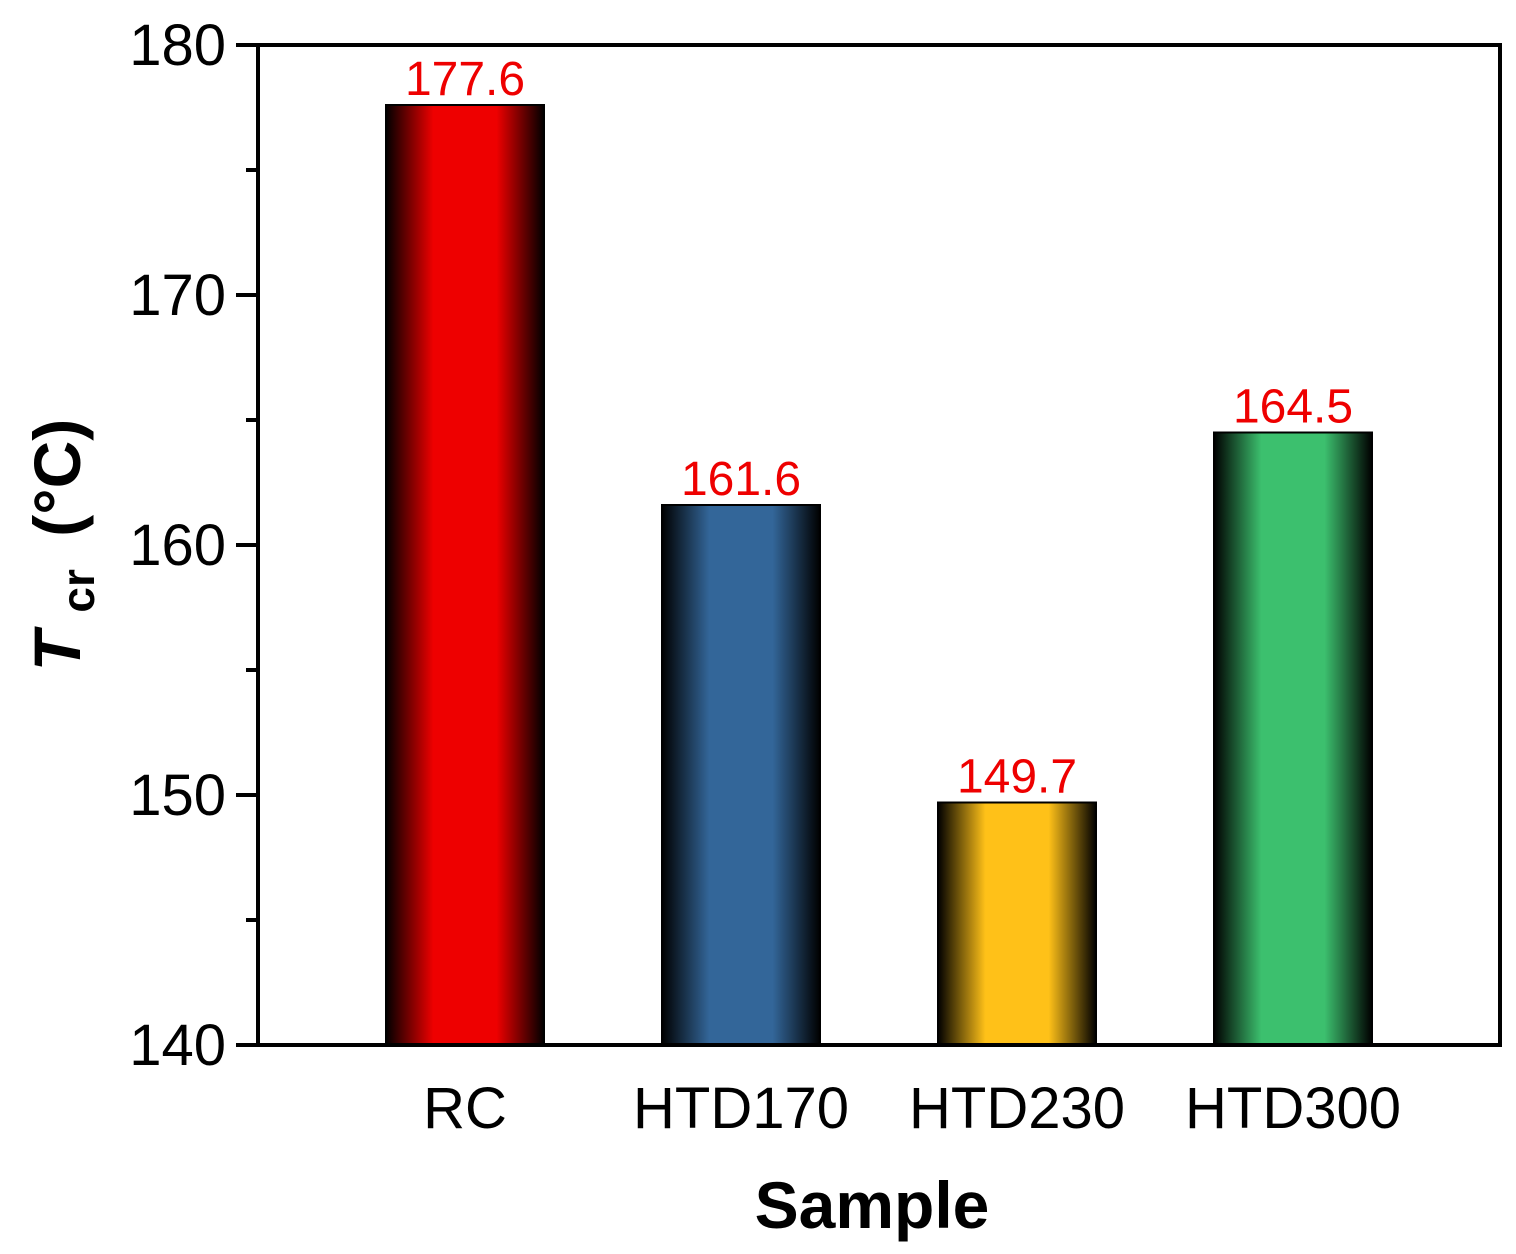 The image size is (1516, 1254). What do you see at coordinates (57, 648) in the screenshot?
I see `y-axis-title-symbol: T` at bounding box center [57, 648].